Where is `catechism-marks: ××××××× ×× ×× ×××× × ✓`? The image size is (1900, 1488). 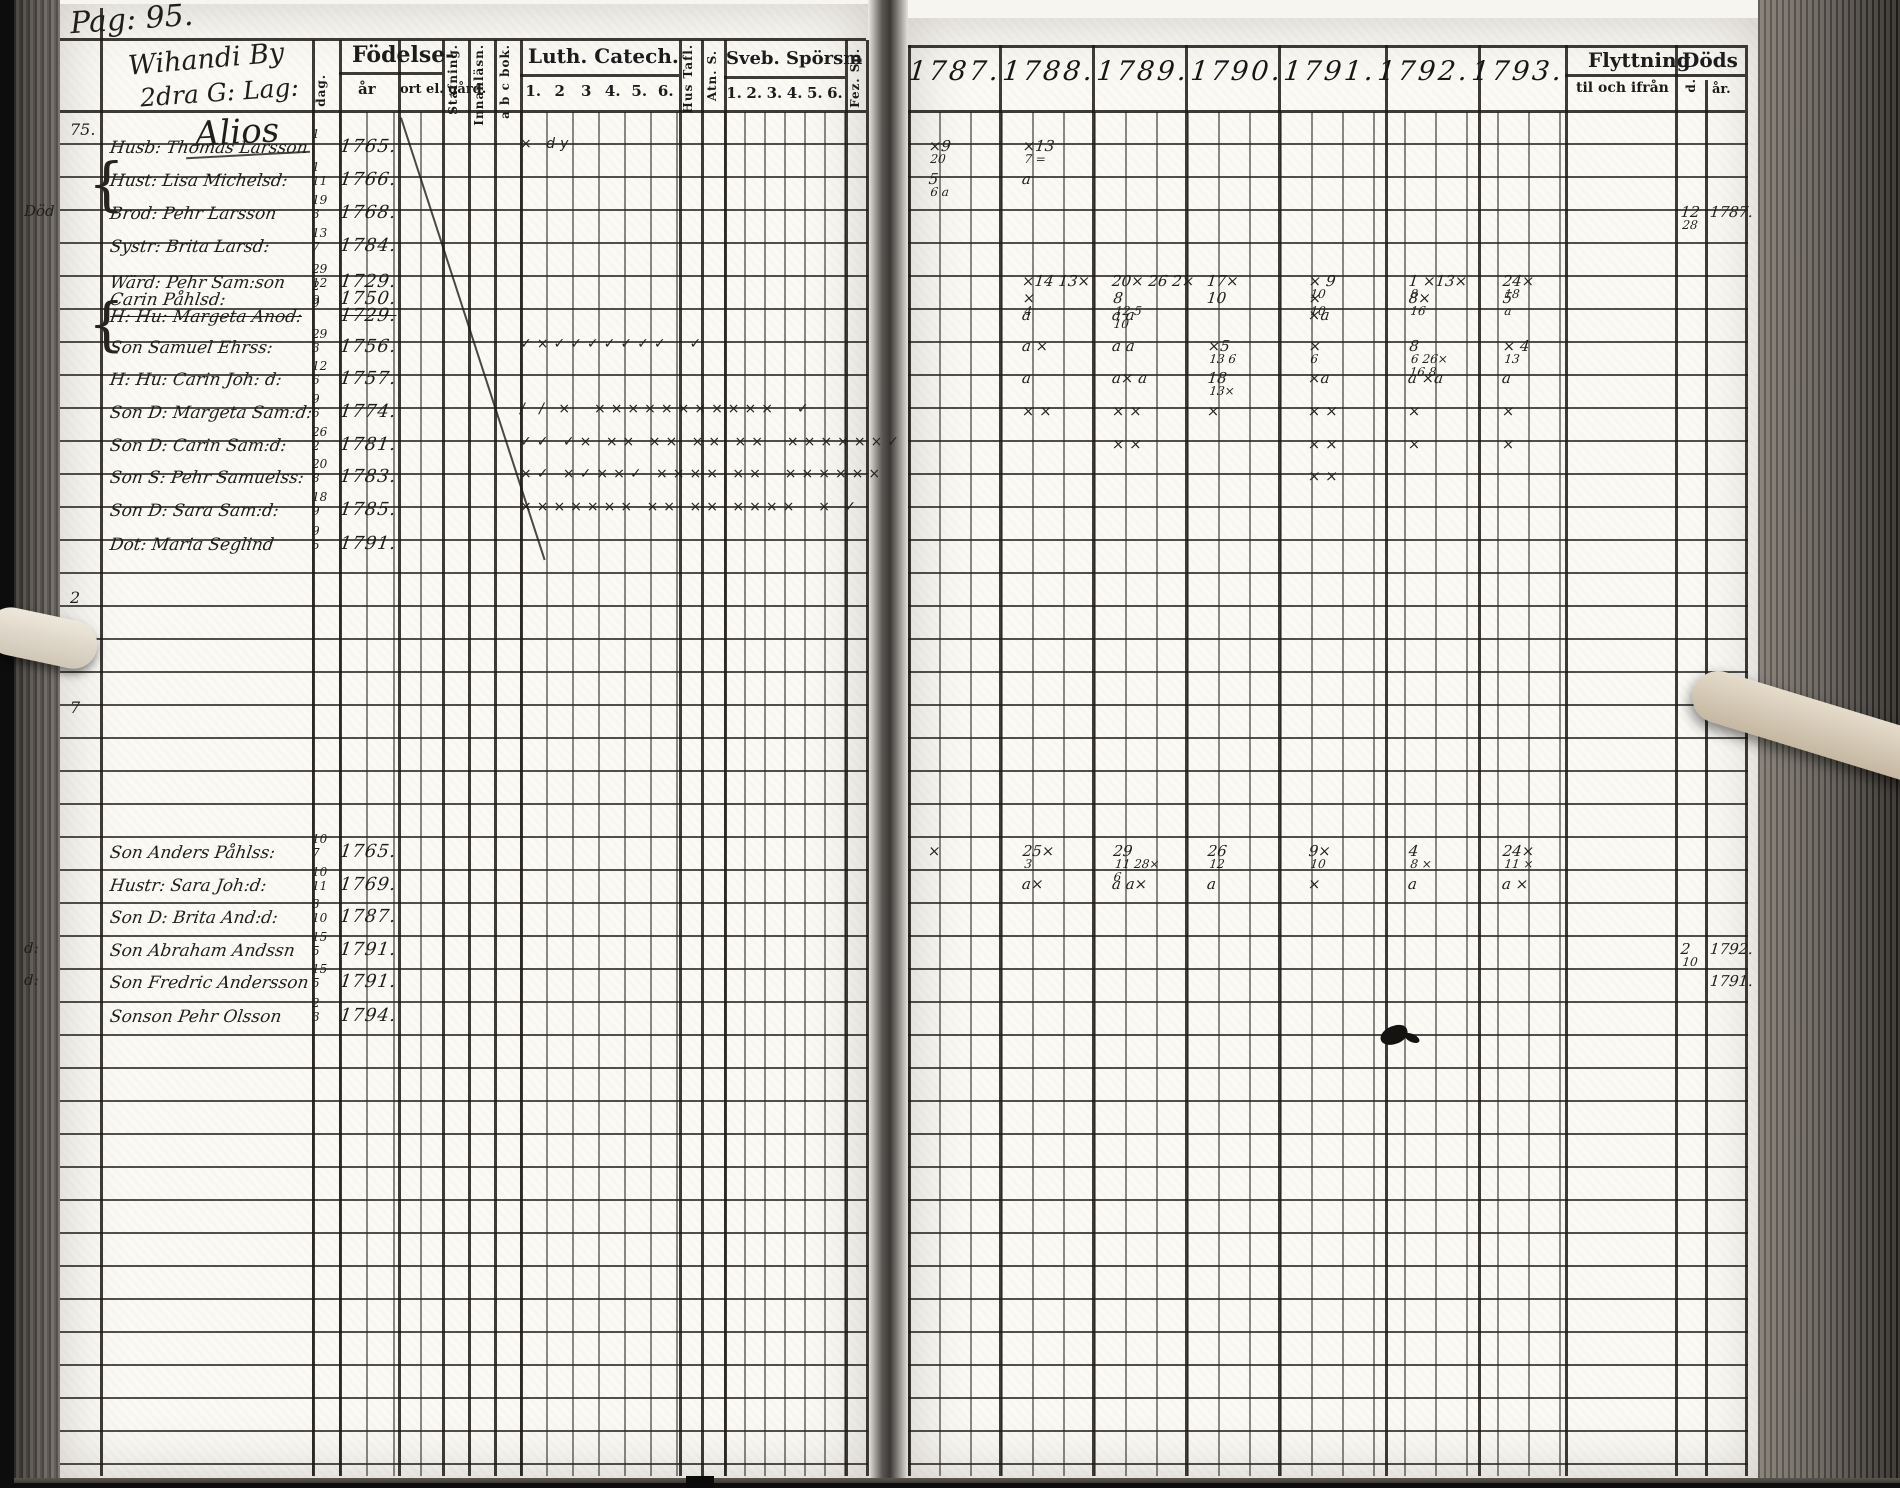
catechism-marks: ××××××× ×× ×× ×××× × ✓ is located at coordinates (691, 507).